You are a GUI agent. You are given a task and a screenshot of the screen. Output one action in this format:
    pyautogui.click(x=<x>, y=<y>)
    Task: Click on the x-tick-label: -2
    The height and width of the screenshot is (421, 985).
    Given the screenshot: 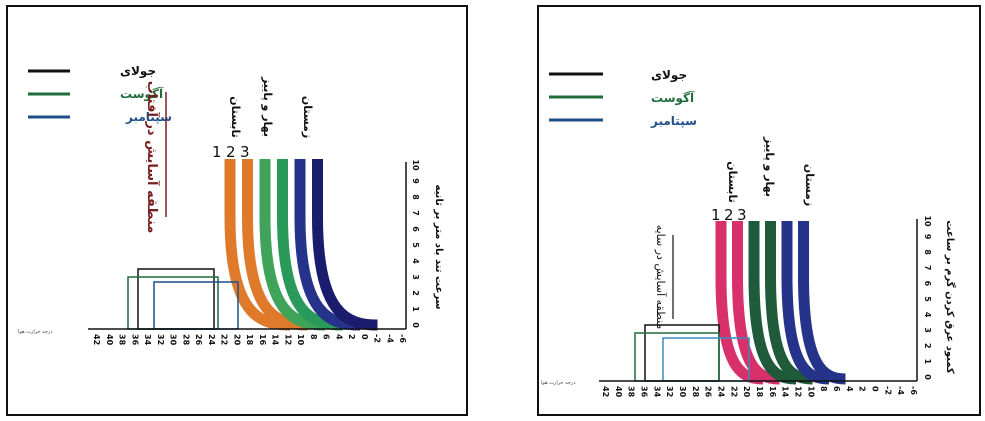 What is the action you would take?
    pyautogui.click(x=377, y=338)
    